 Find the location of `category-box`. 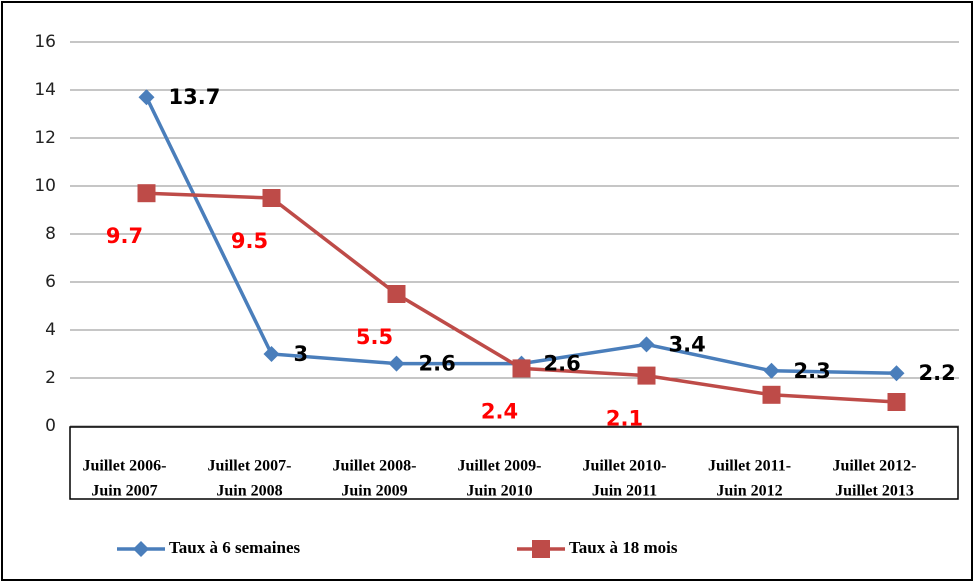

category-box is located at coordinates (514, 463).